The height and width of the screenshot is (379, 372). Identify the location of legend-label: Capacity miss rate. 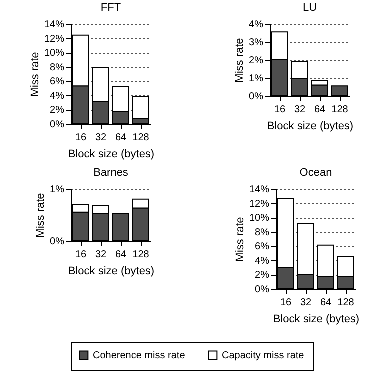
(263, 356).